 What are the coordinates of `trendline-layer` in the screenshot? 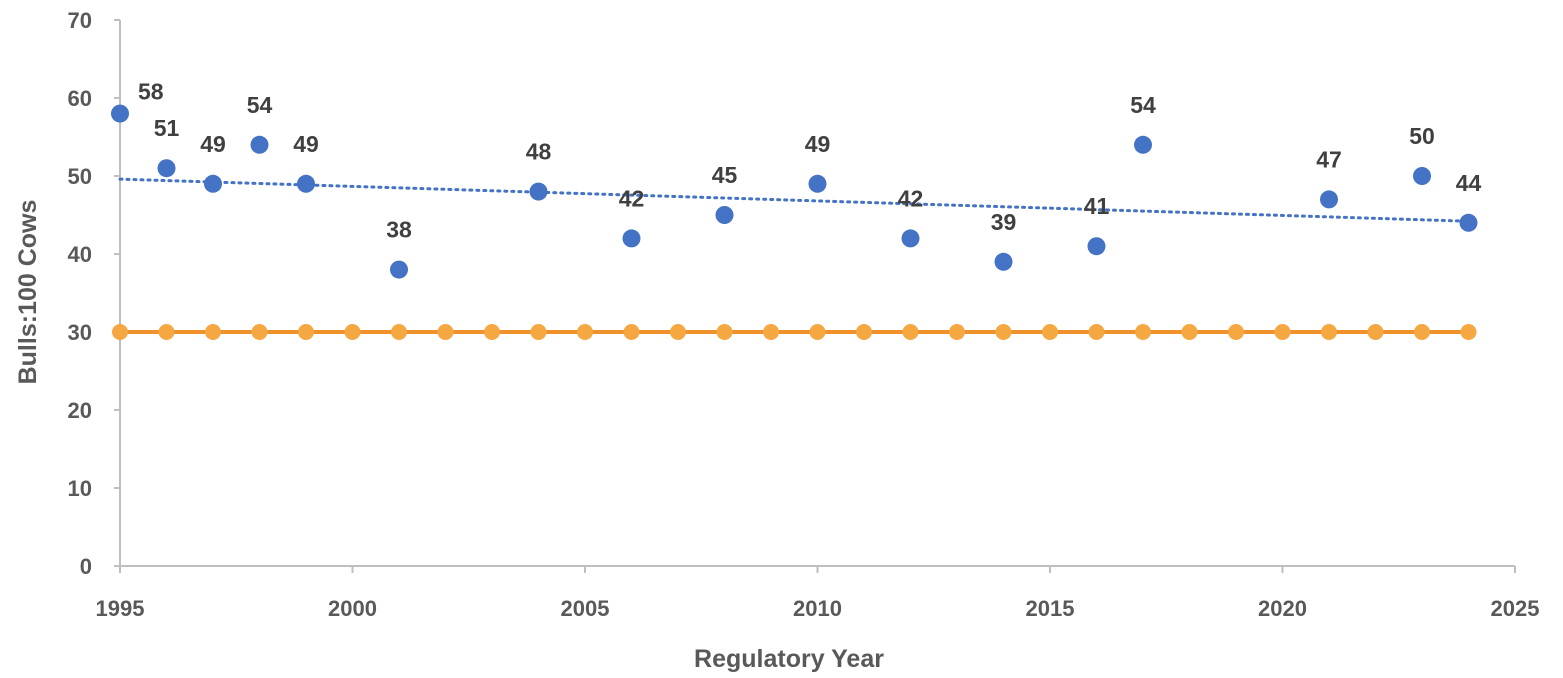 It's located at (794, 200).